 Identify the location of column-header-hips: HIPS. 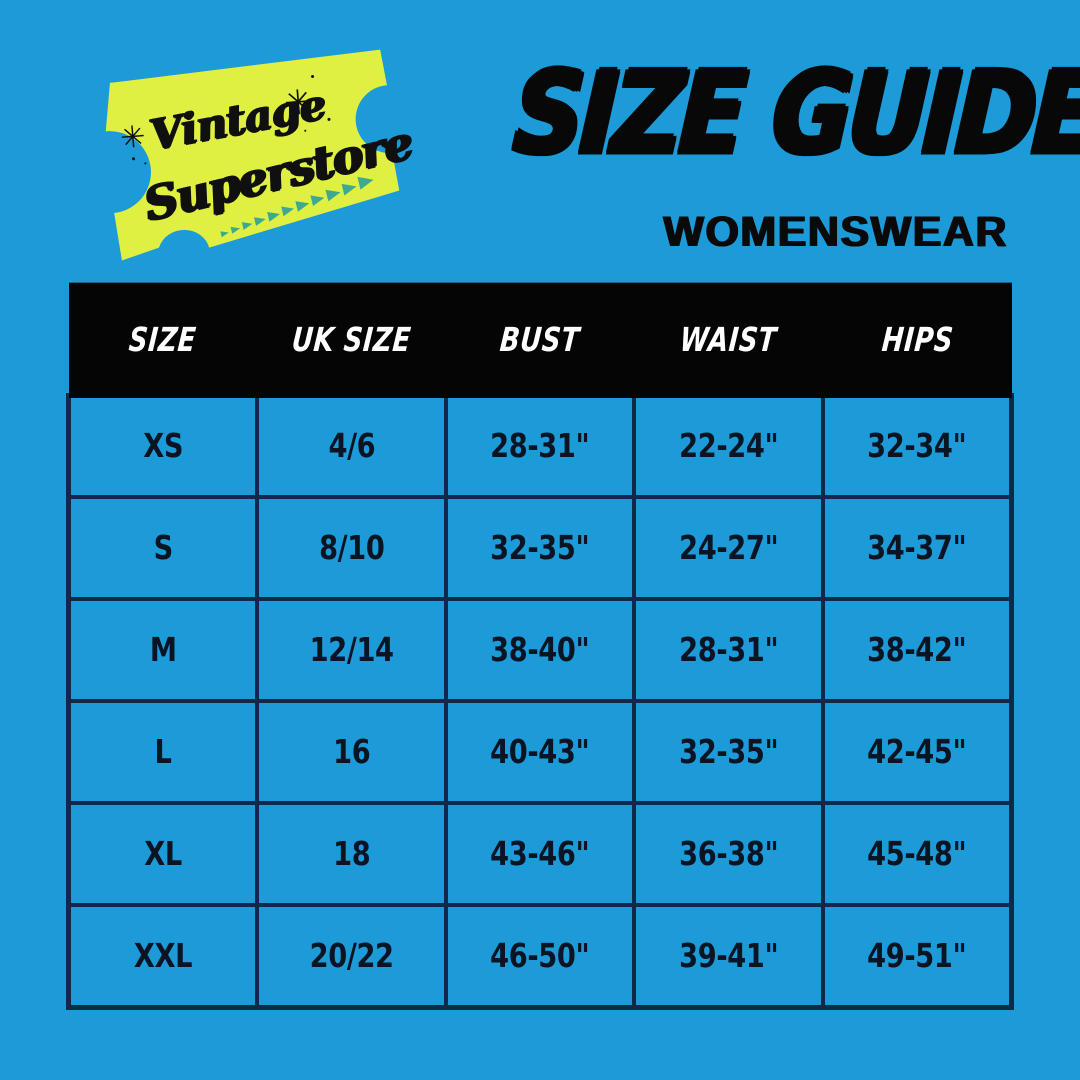
(917, 341).